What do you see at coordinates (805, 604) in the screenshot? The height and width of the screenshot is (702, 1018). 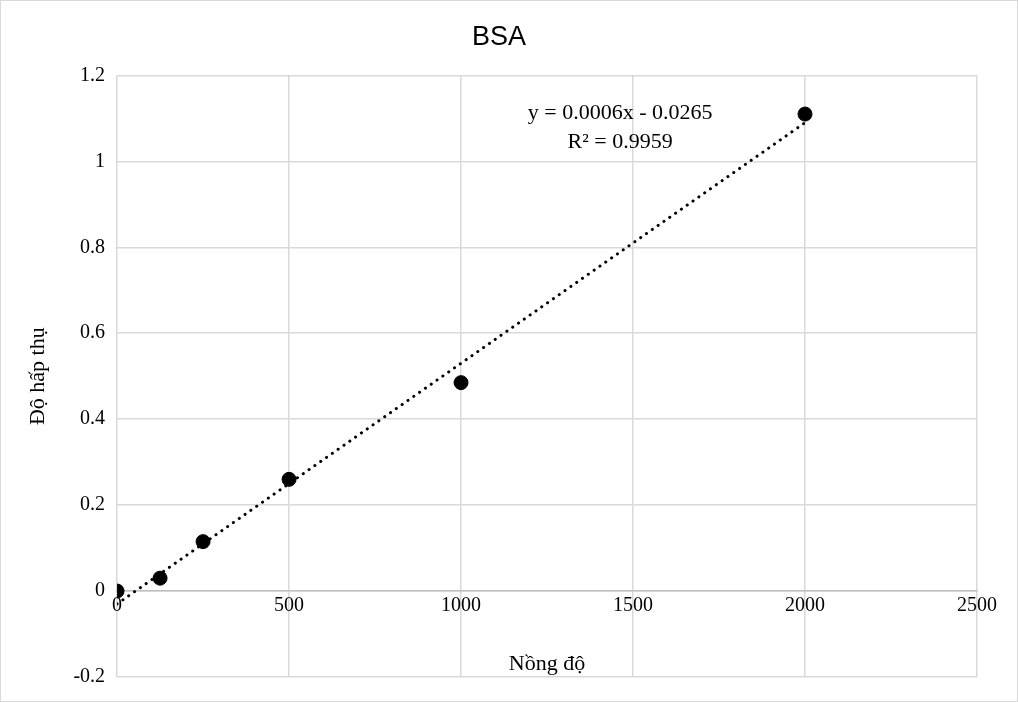 I see `x-tick-label: 2000` at bounding box center [805, 604].